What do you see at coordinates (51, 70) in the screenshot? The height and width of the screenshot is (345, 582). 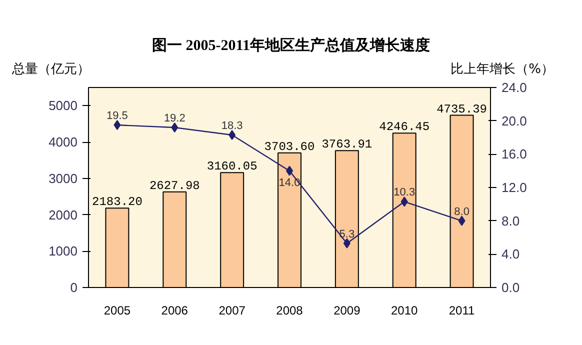 I see `y-axis-title: 总量（亿元）` at bounding box center [51, 70].